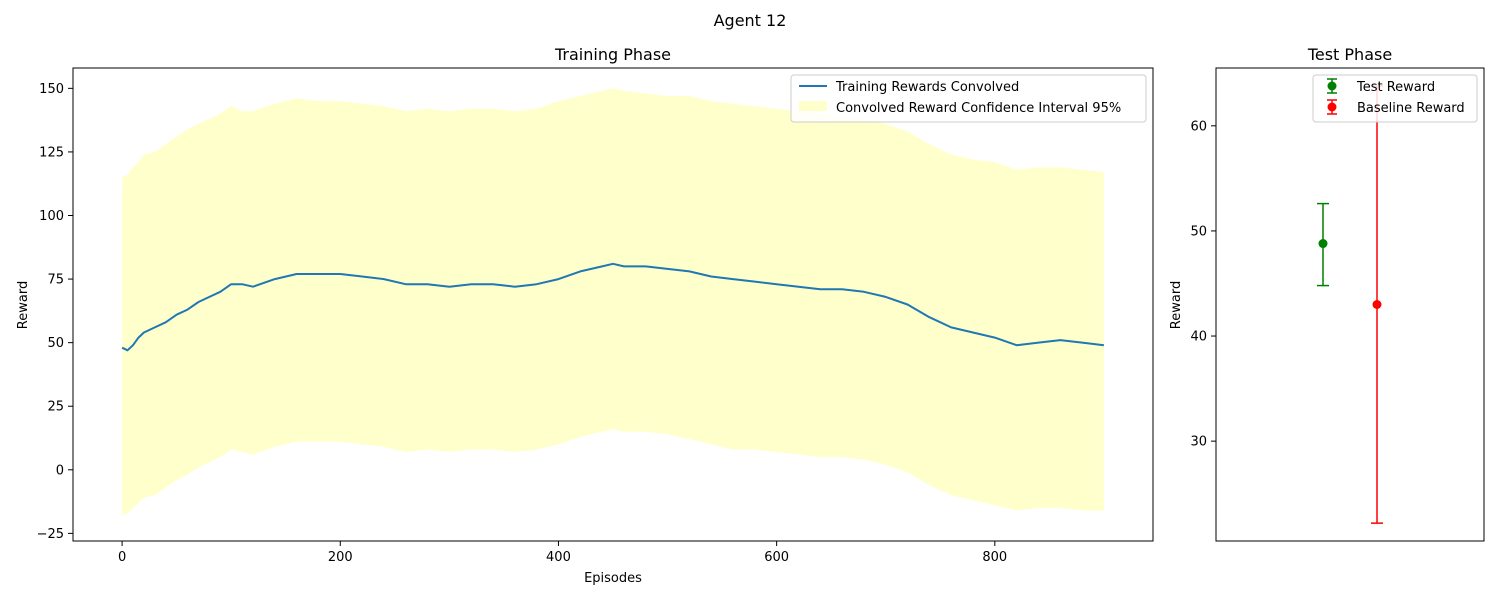 This screenshot has height=600, width=1500. What do you see at coordinates (50, 534) in the screenshot?
I see `y-tick-label: −25` at bounding box center [50, 534].